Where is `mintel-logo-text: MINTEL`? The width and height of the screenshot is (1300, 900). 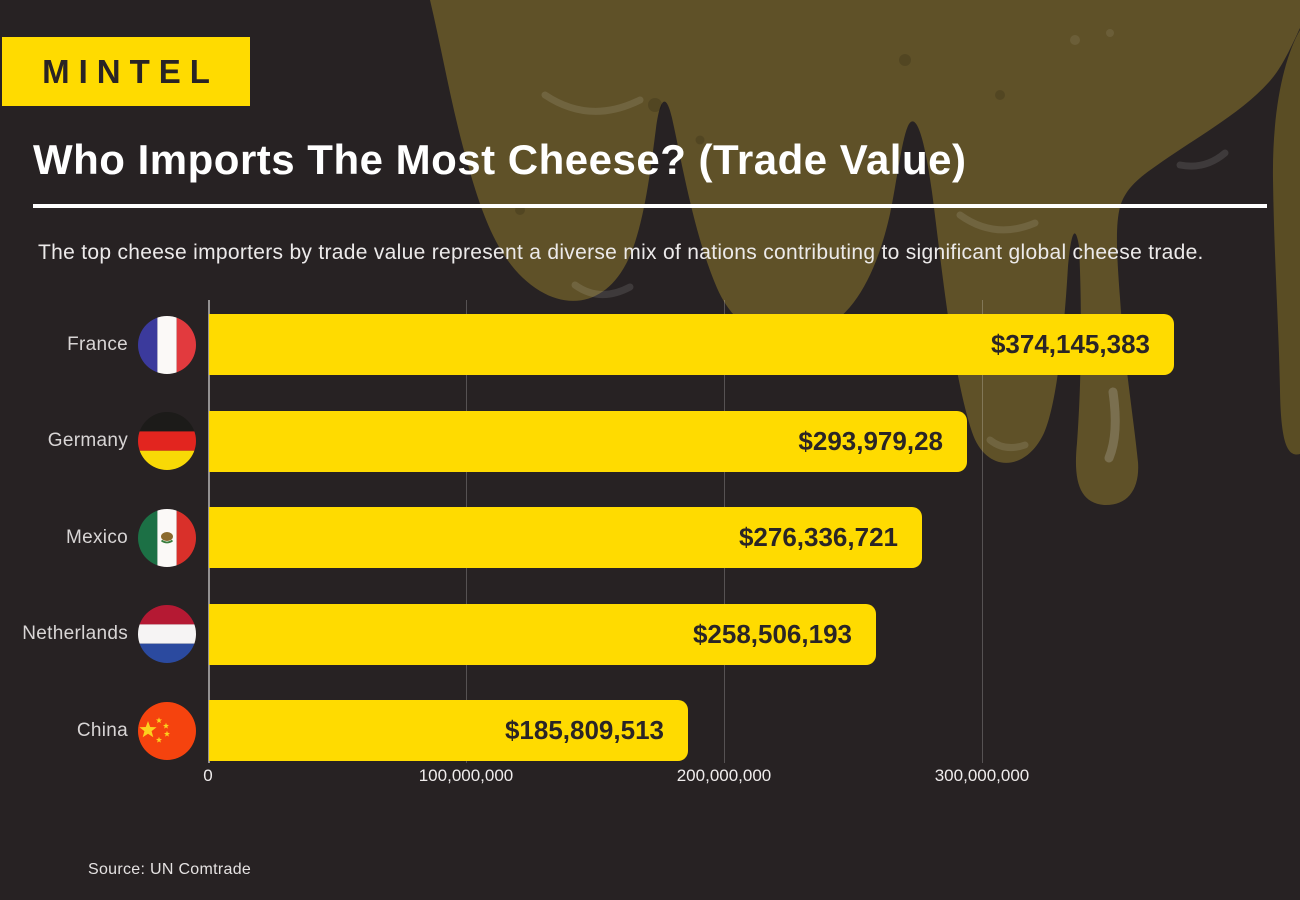
mintel-logo-text: MINTEL is located at coordinates (130, 71).